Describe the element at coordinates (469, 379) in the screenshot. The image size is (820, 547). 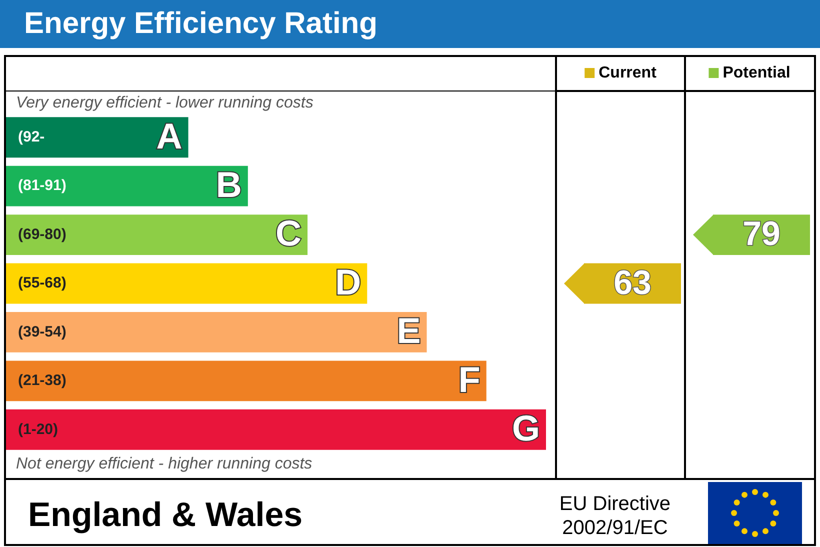
I see `text: F` at that location.